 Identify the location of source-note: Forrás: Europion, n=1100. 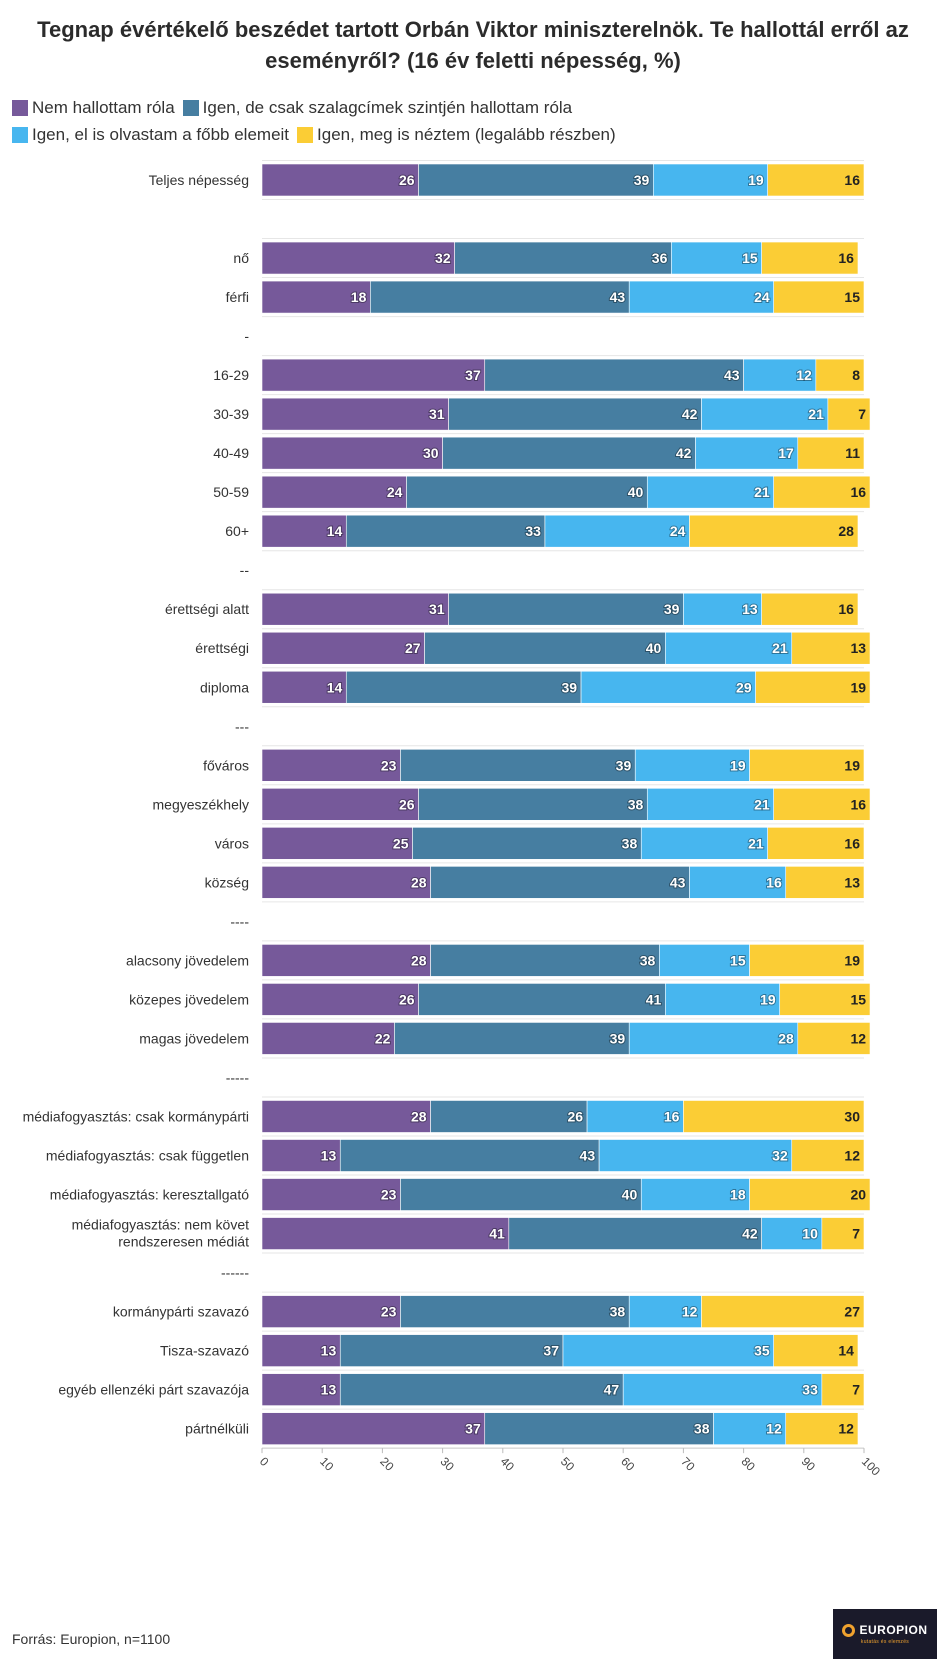
(91, 1639).